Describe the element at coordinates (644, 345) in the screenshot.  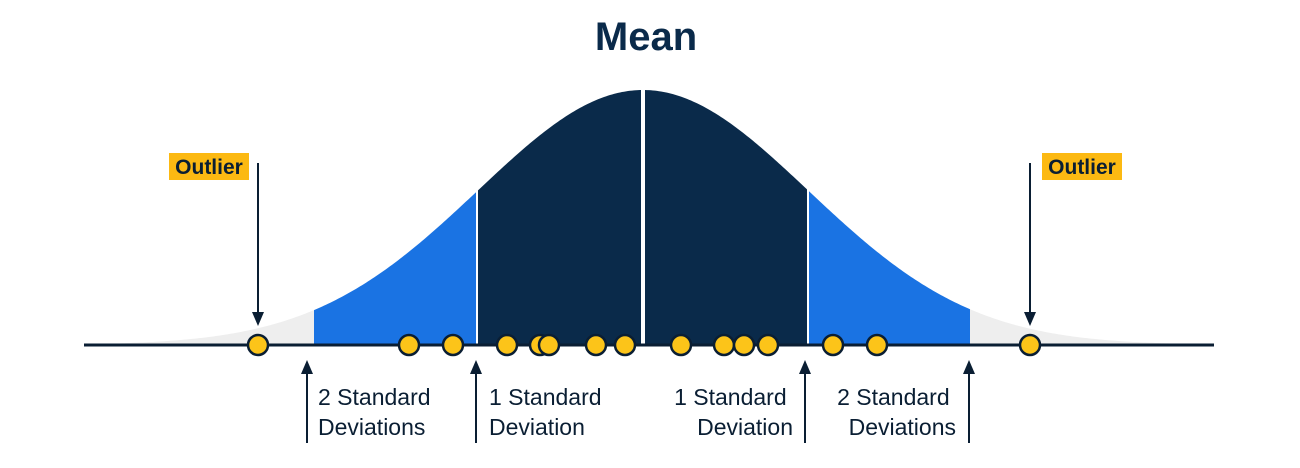
I see `data-points` at that location.